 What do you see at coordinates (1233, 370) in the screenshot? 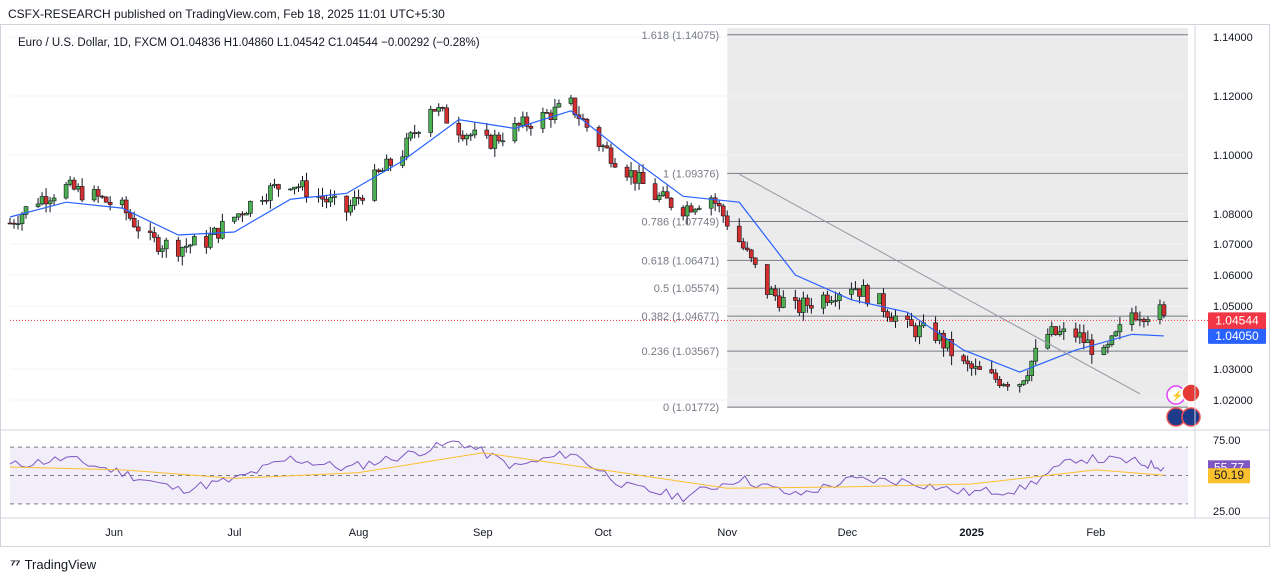
I see `y-tick-label: 1.03000` at bounding box center [1233, 370].